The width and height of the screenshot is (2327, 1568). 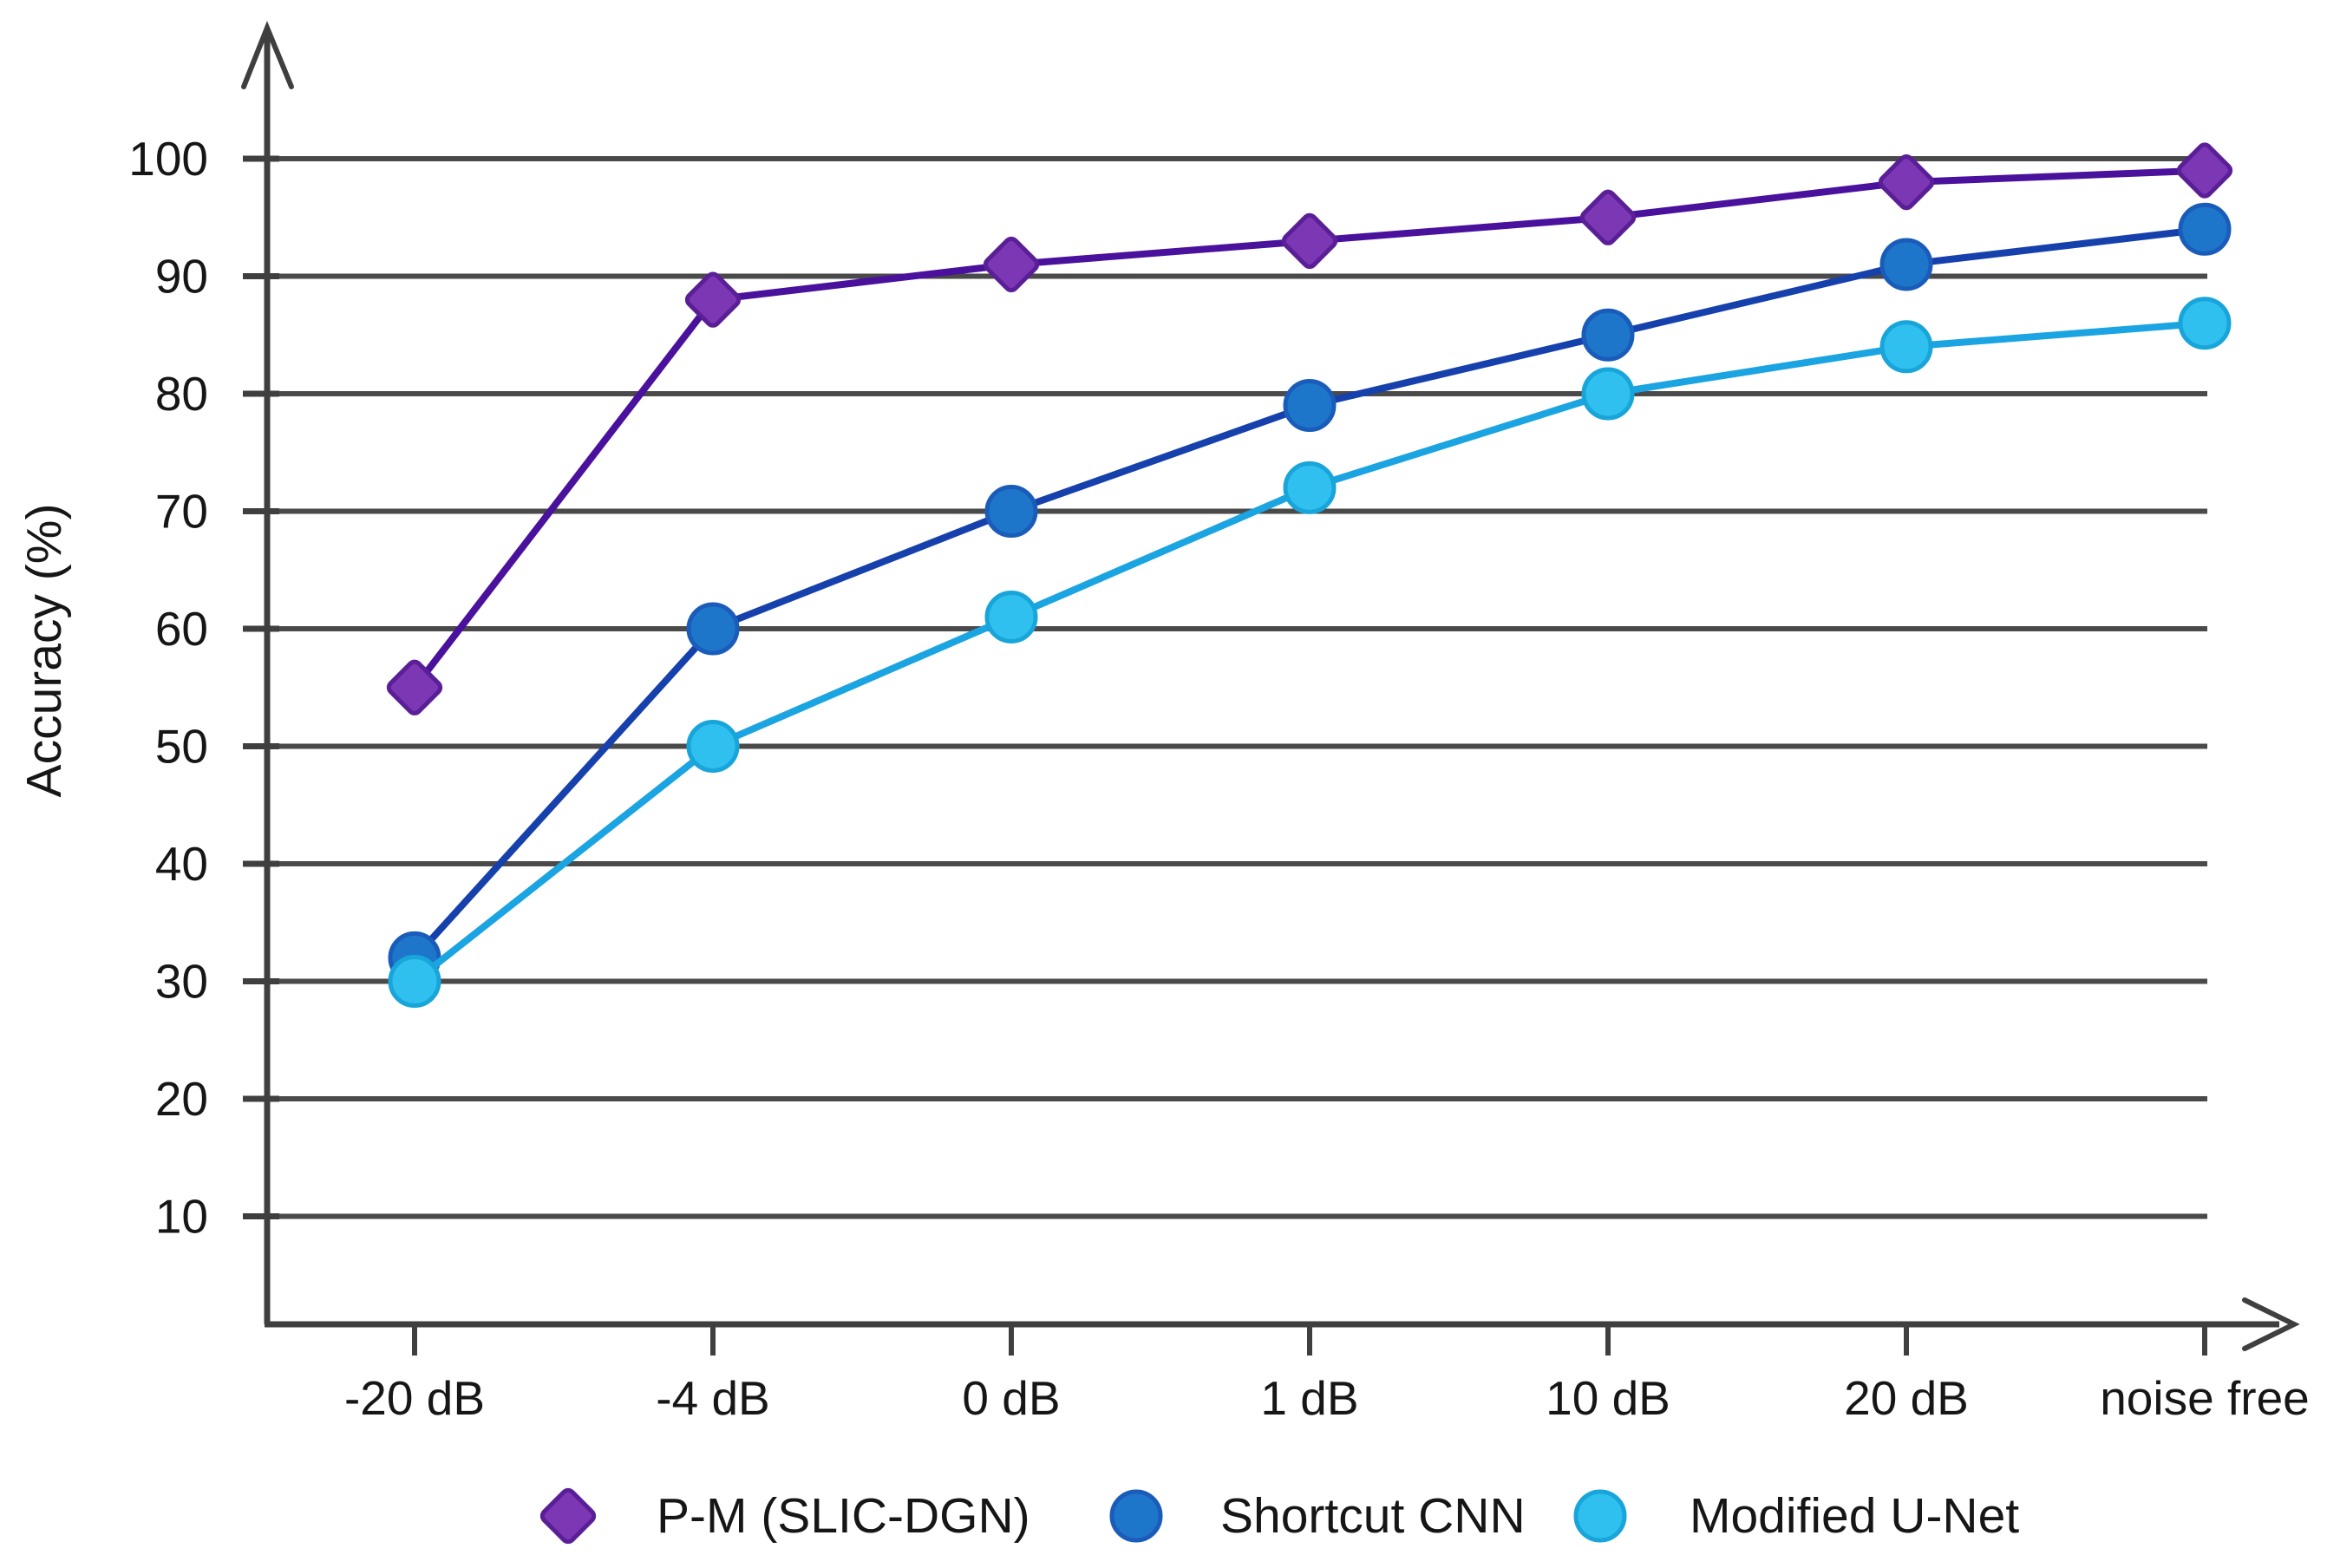 I want to click on x-axis-ticks: -20 dB -4 dB 0 dB 1 dB 10 dB 20 dB noise free, so click(x=1327, y=1374).